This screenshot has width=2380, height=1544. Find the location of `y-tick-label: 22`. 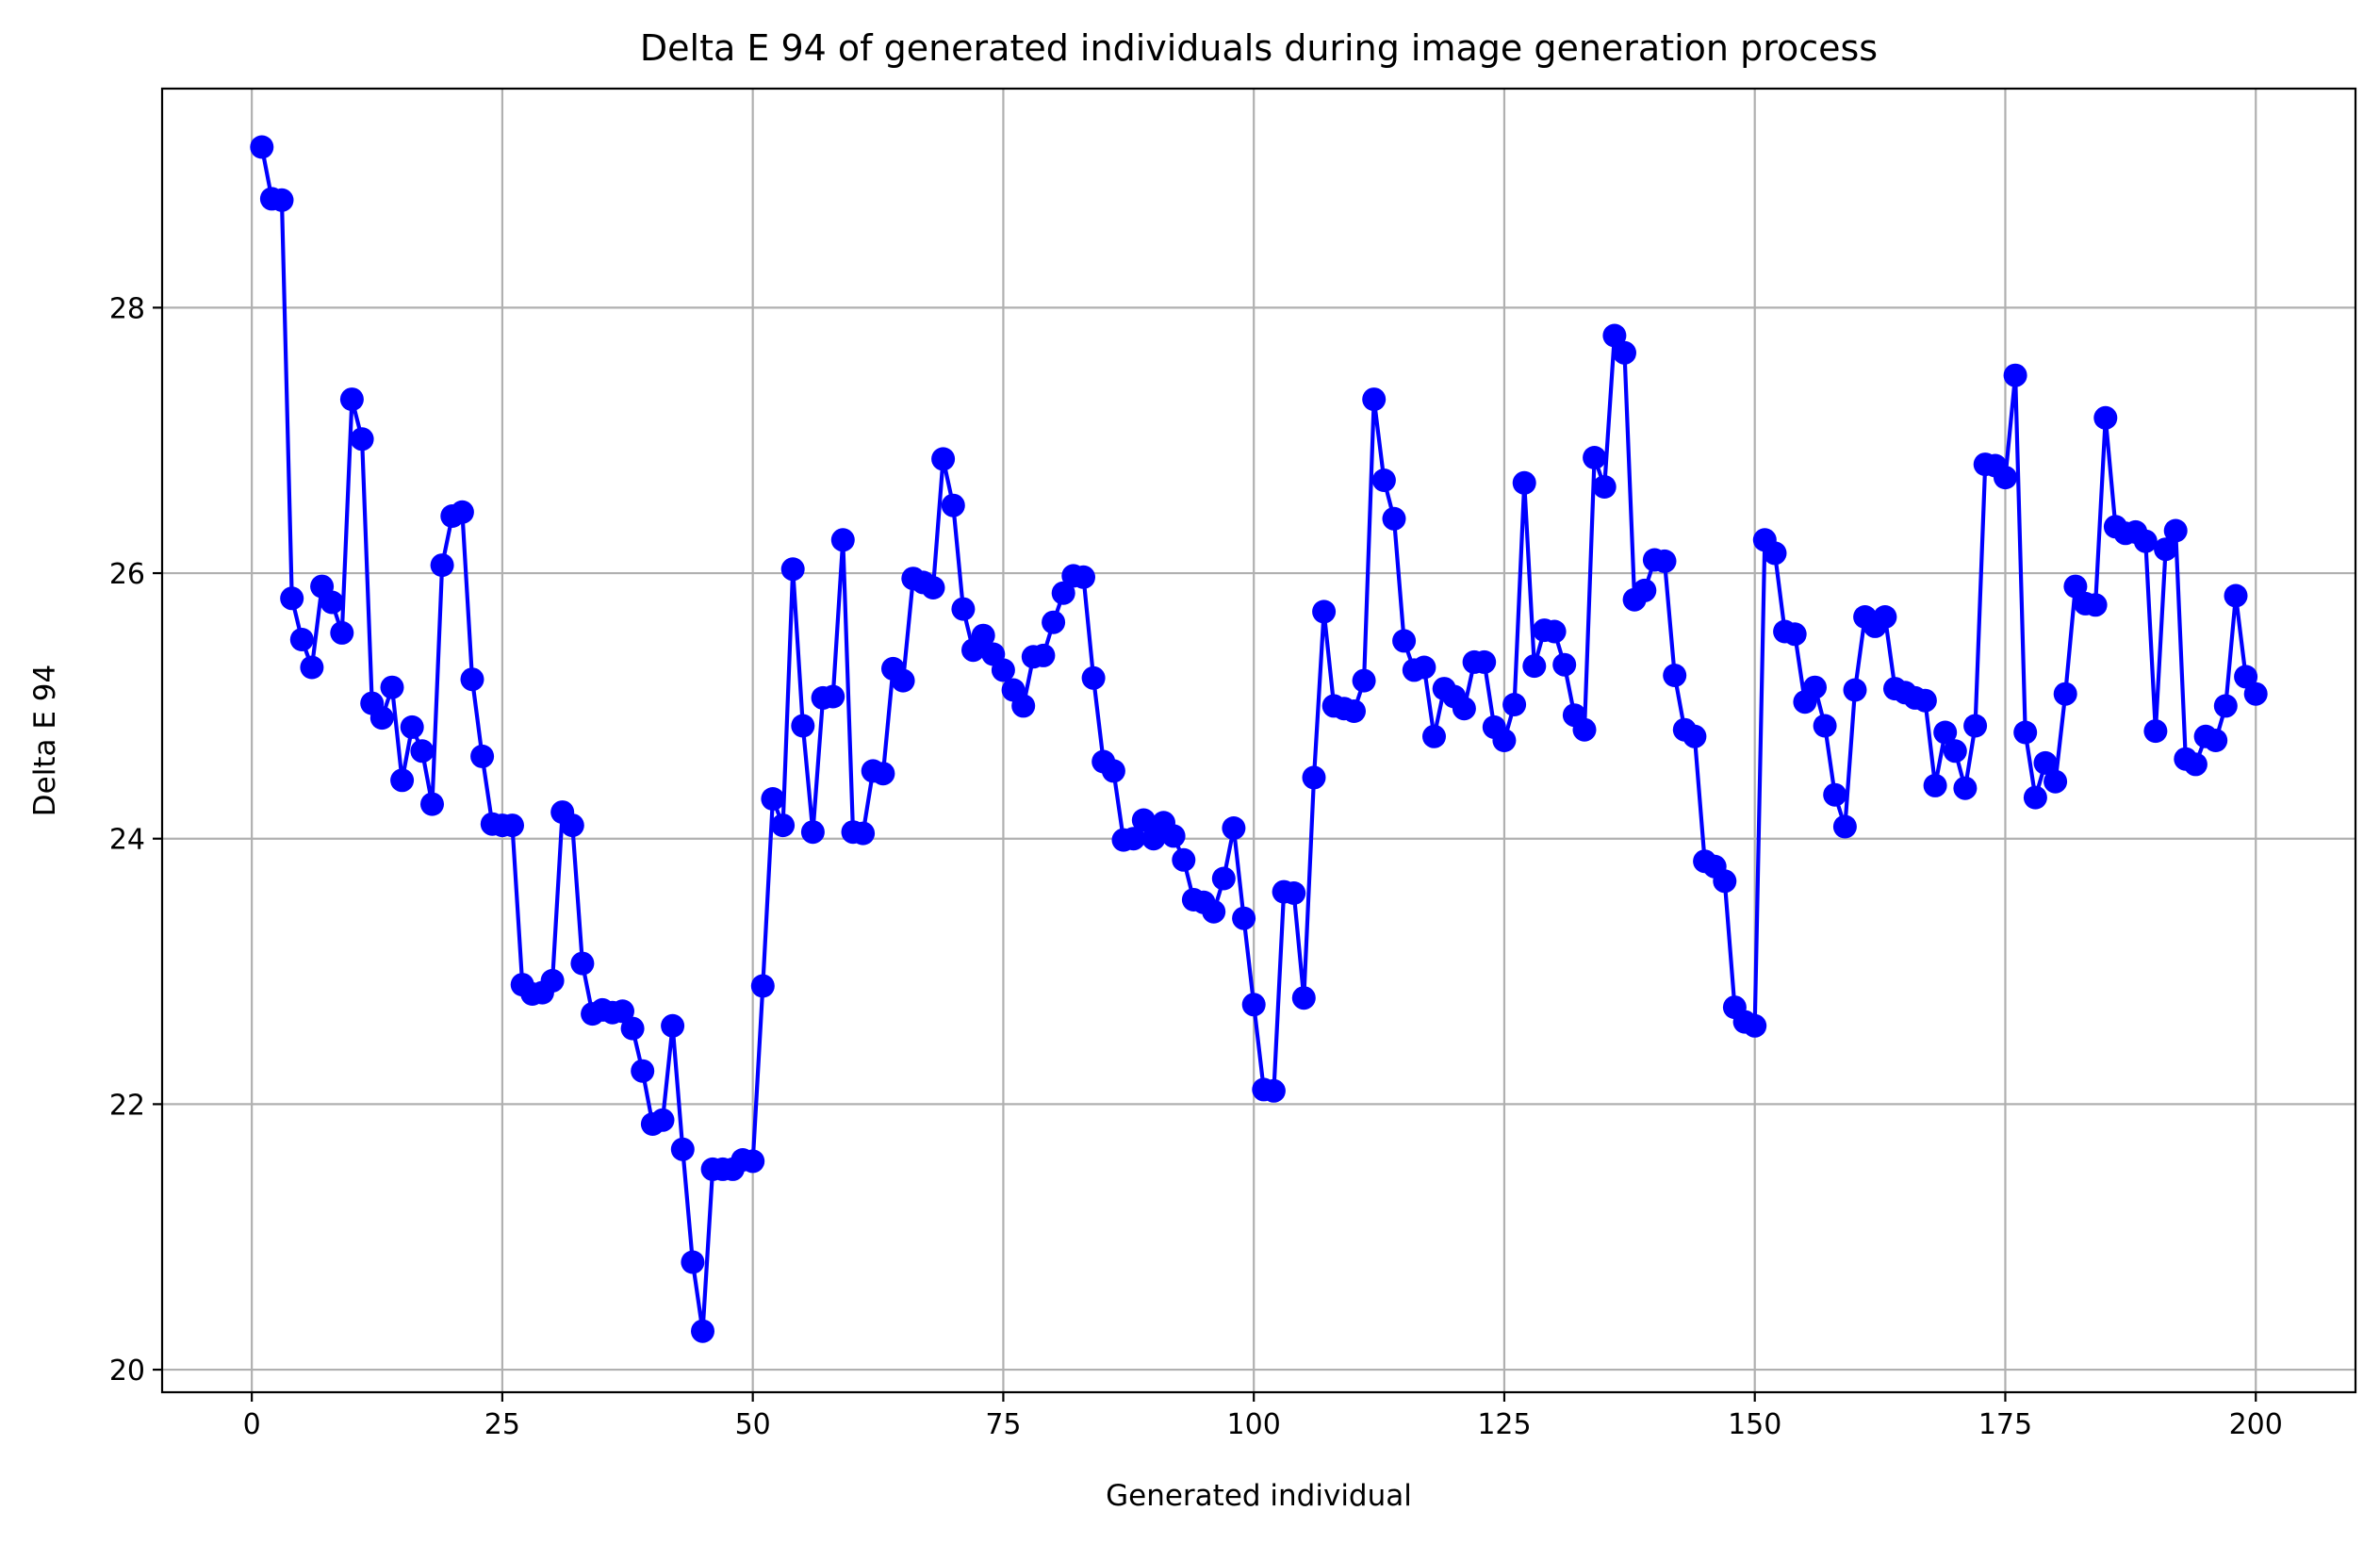

y-tick-label: 22 is located at coordinates (127, 1105).